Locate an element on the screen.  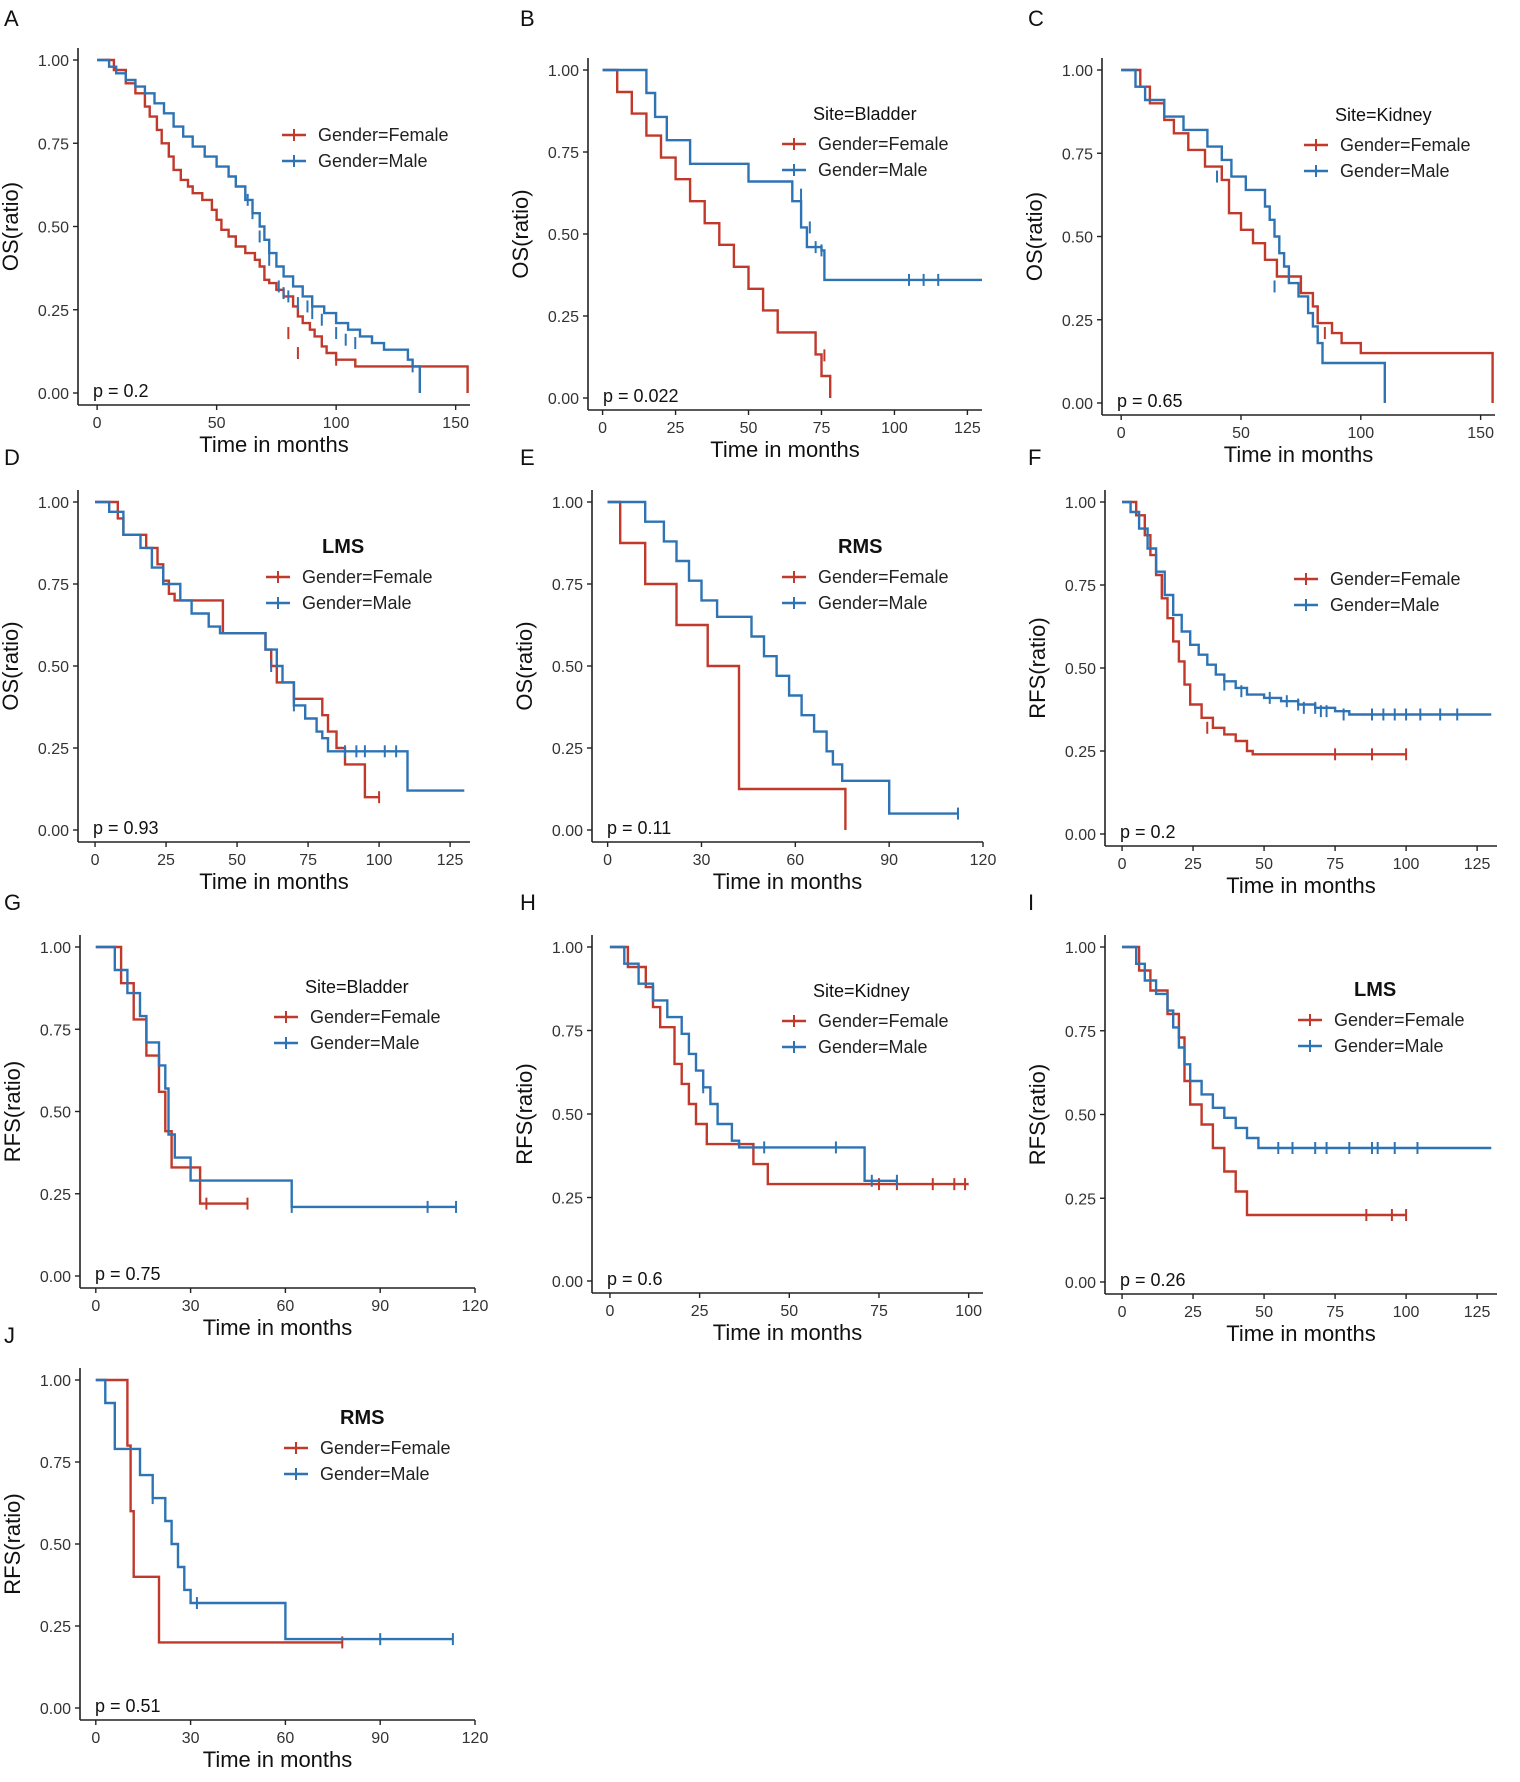
legend-subset-label: RMS is located at coordinates (362, 1418).